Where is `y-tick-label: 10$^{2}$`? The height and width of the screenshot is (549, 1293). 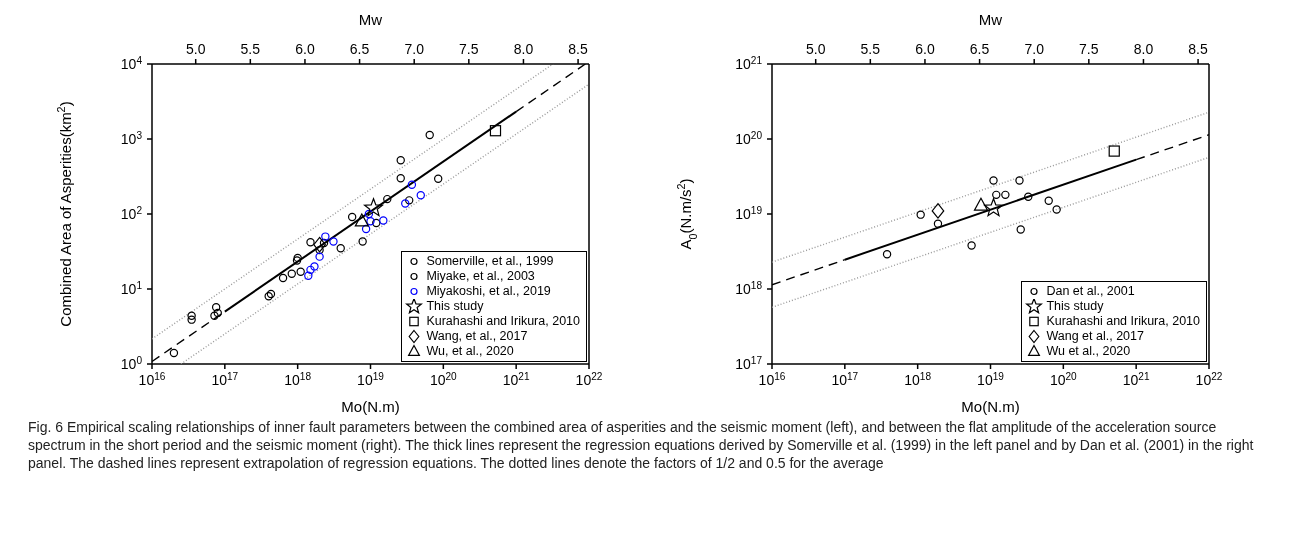
y-tick-label: 10$^{2}$ is located at coordinates (131, 213).